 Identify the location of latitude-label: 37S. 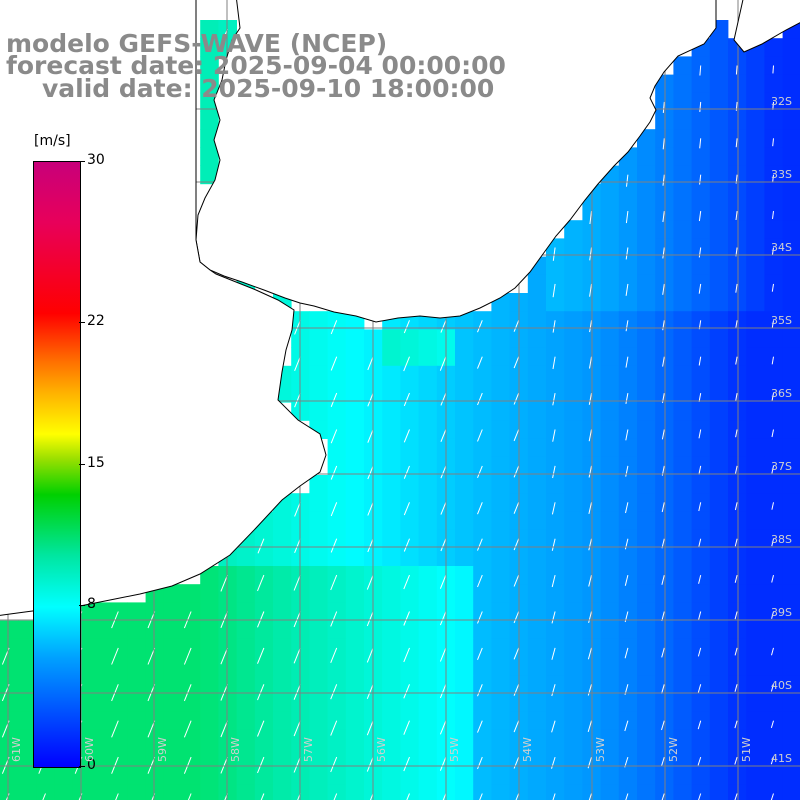
(781, 466).